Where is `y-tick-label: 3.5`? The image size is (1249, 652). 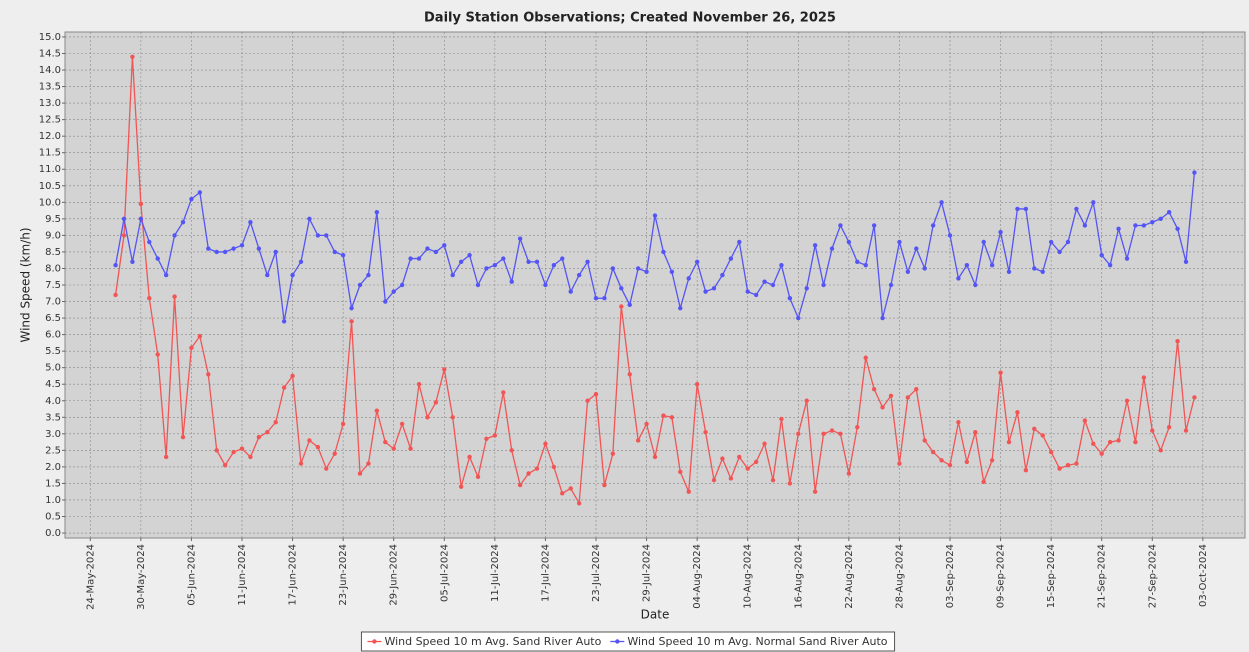
y-tick-label: 3.5 is located at coordinates (53, 417).